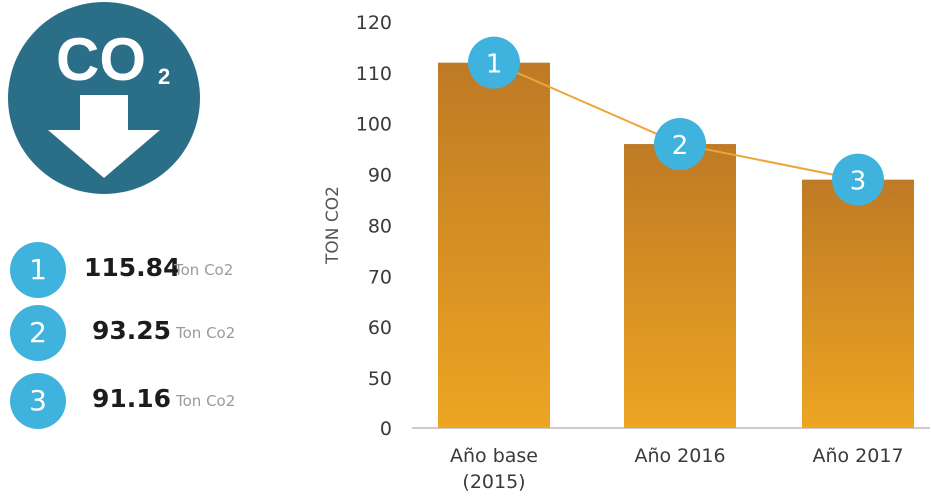 The height and width of the screenshot is (497, 932). What do you see at coordinates (132, 398) in the screenshot?
I see `legend-value-3: 91.16` at bounding box center [132, 398].